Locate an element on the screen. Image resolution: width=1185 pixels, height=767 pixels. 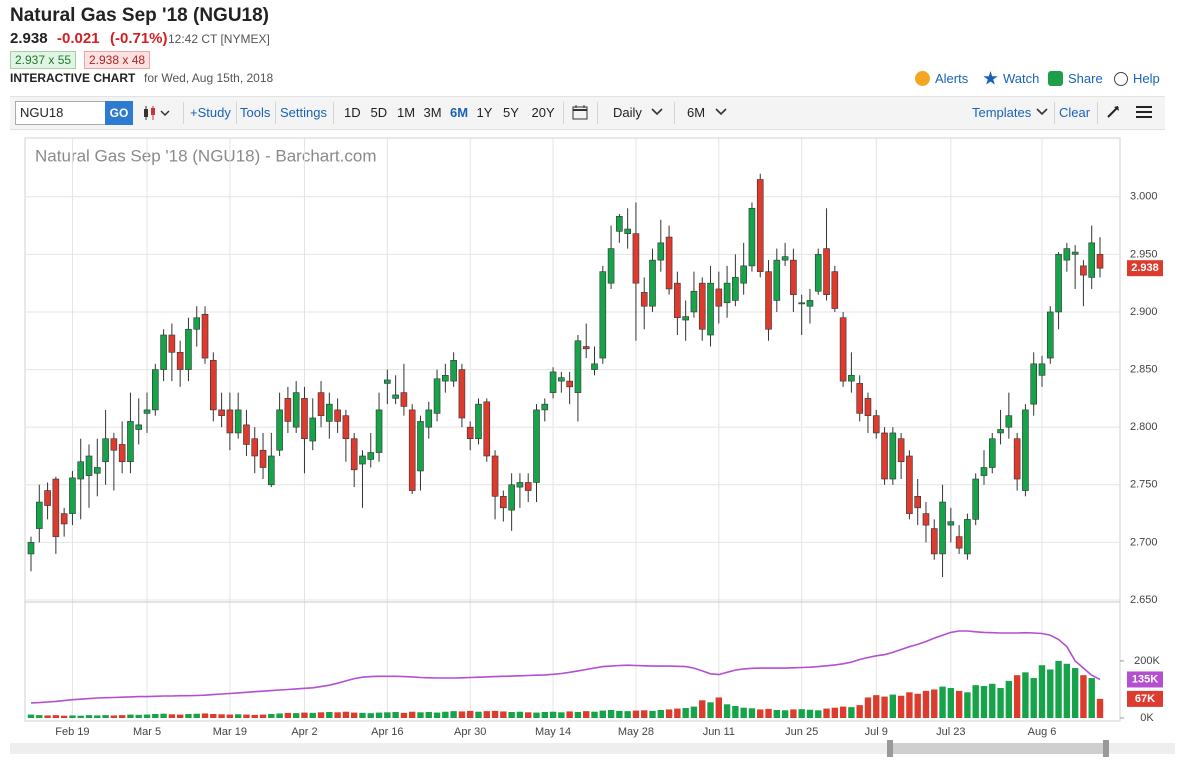
dropdown-icon is located at coordinates (1042, 112).